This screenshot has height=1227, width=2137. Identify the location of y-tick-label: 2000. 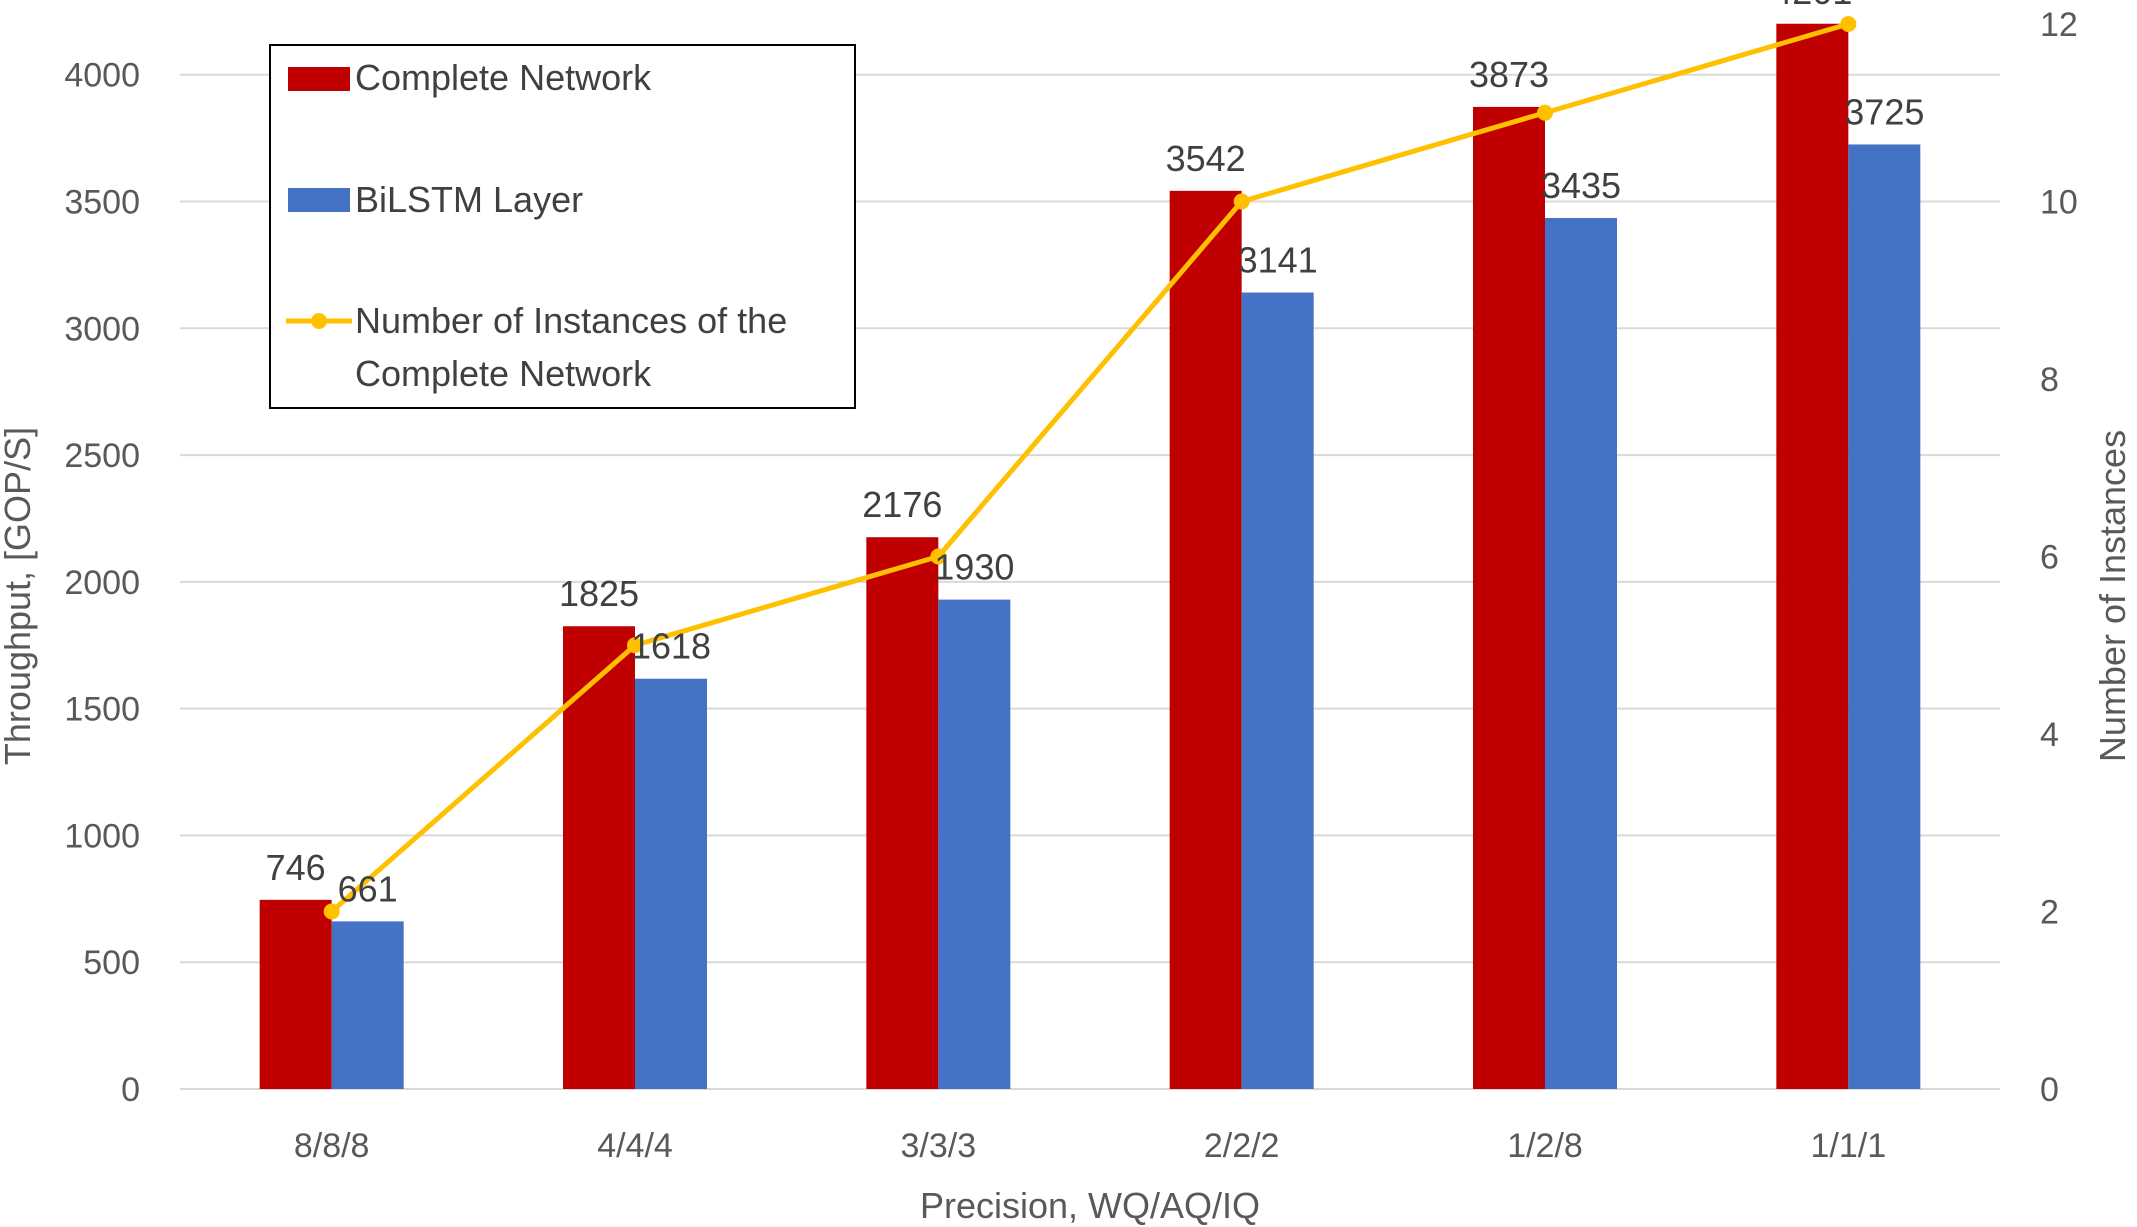
(102, 583).